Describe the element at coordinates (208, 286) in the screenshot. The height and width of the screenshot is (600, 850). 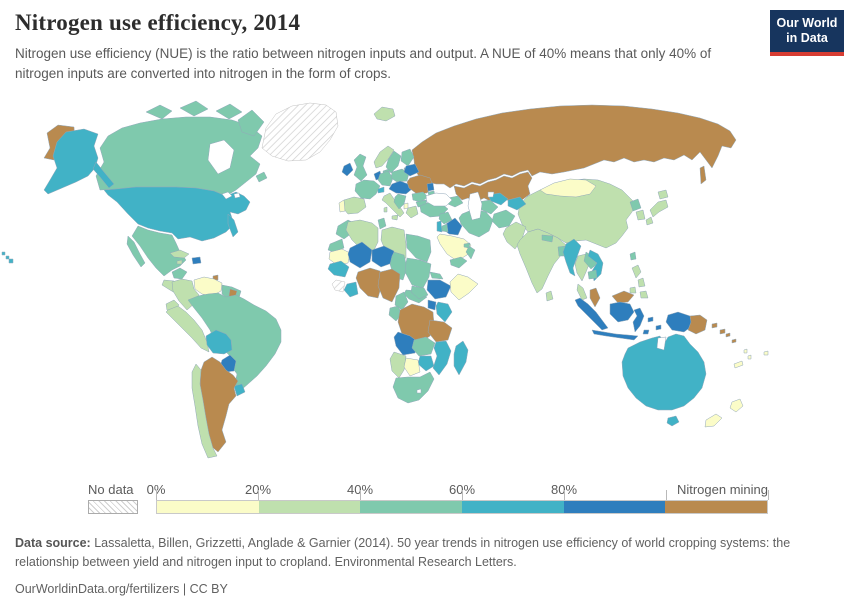
I see `region-venezuela` at that location.